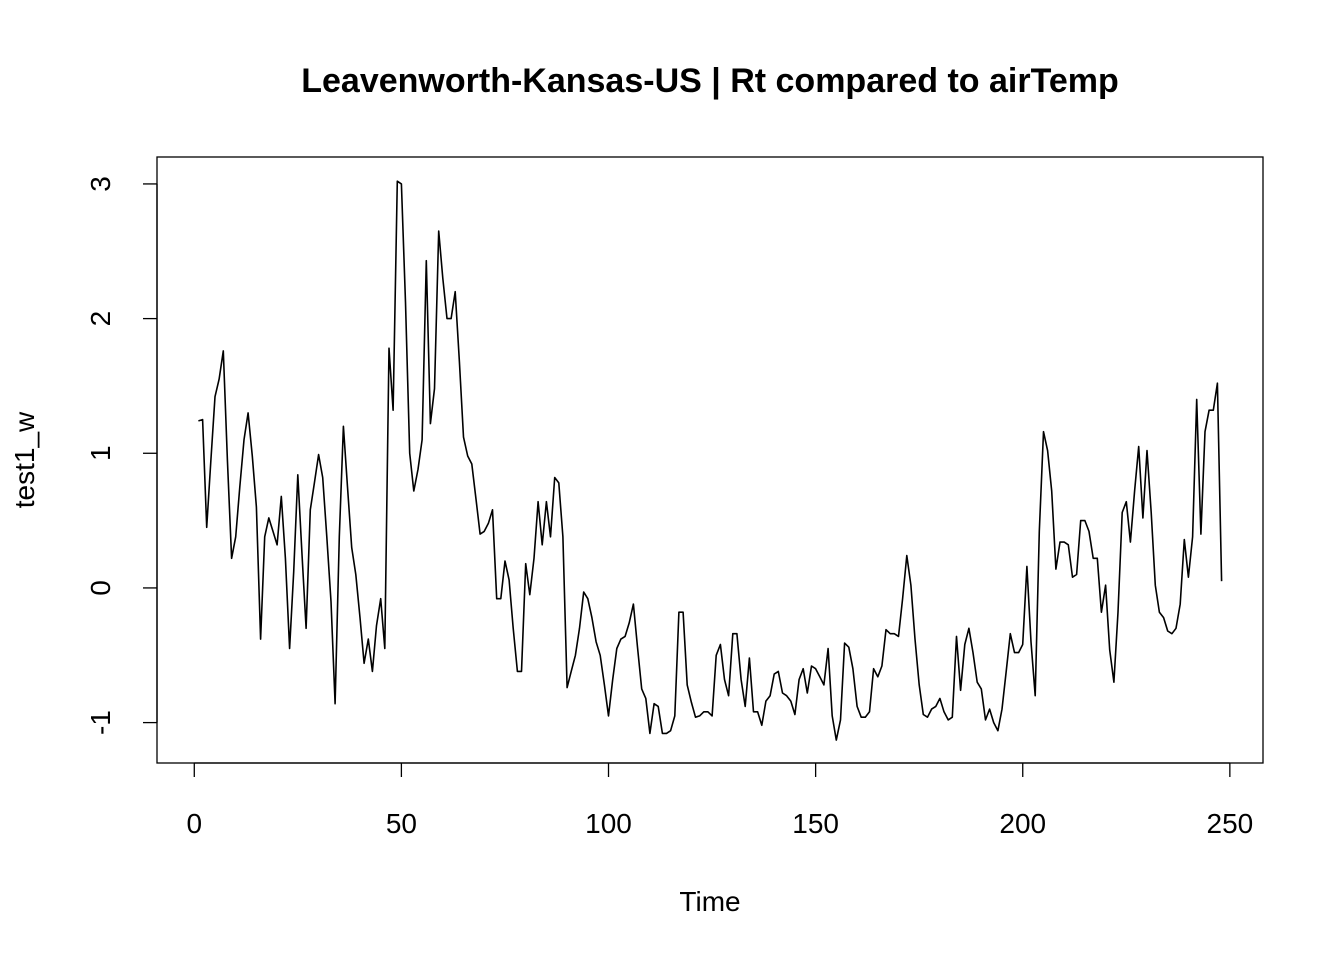  I want to click on y-tick-label: -1, so click(100, 722).